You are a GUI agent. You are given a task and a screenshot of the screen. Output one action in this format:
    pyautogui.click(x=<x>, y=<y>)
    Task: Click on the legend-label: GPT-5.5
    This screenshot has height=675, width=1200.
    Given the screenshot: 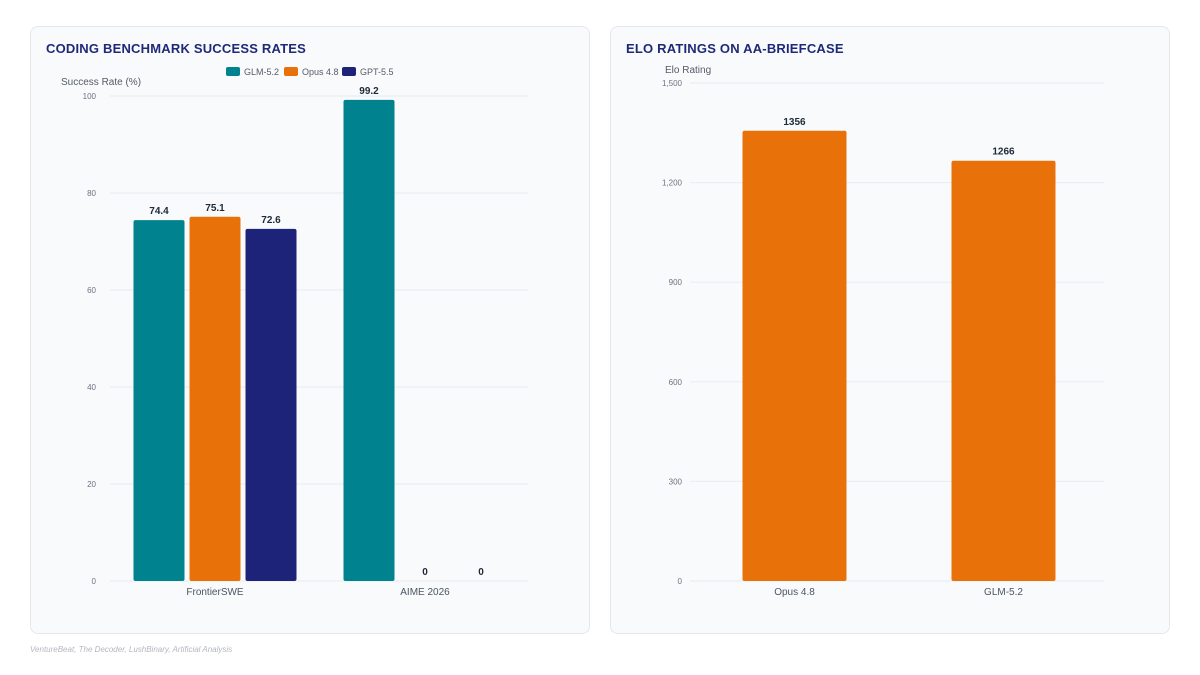 What is the action you would take?
    pyautogui.click(x=377, y=72)
    